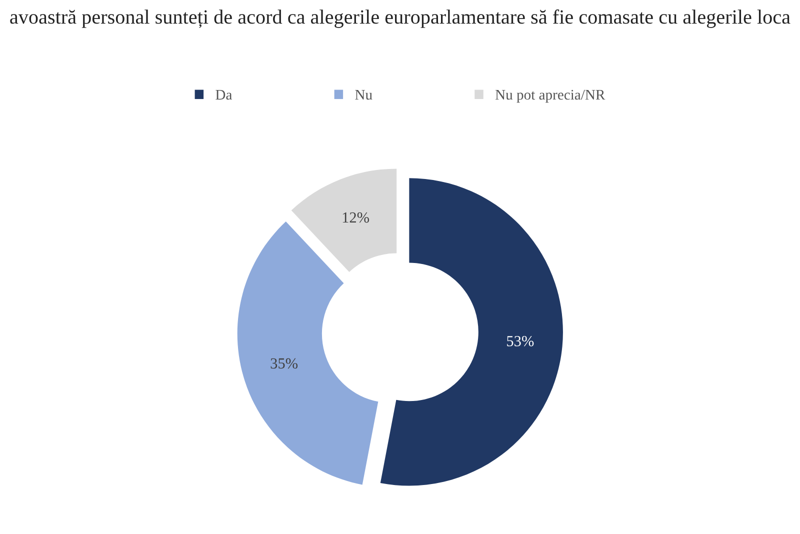 The width and height of the screenshot is (800, 534). What do you see at coordinates (363, 95) in the screenshot?
I see `legend-label: Nu` at bounding box center [363, 95].